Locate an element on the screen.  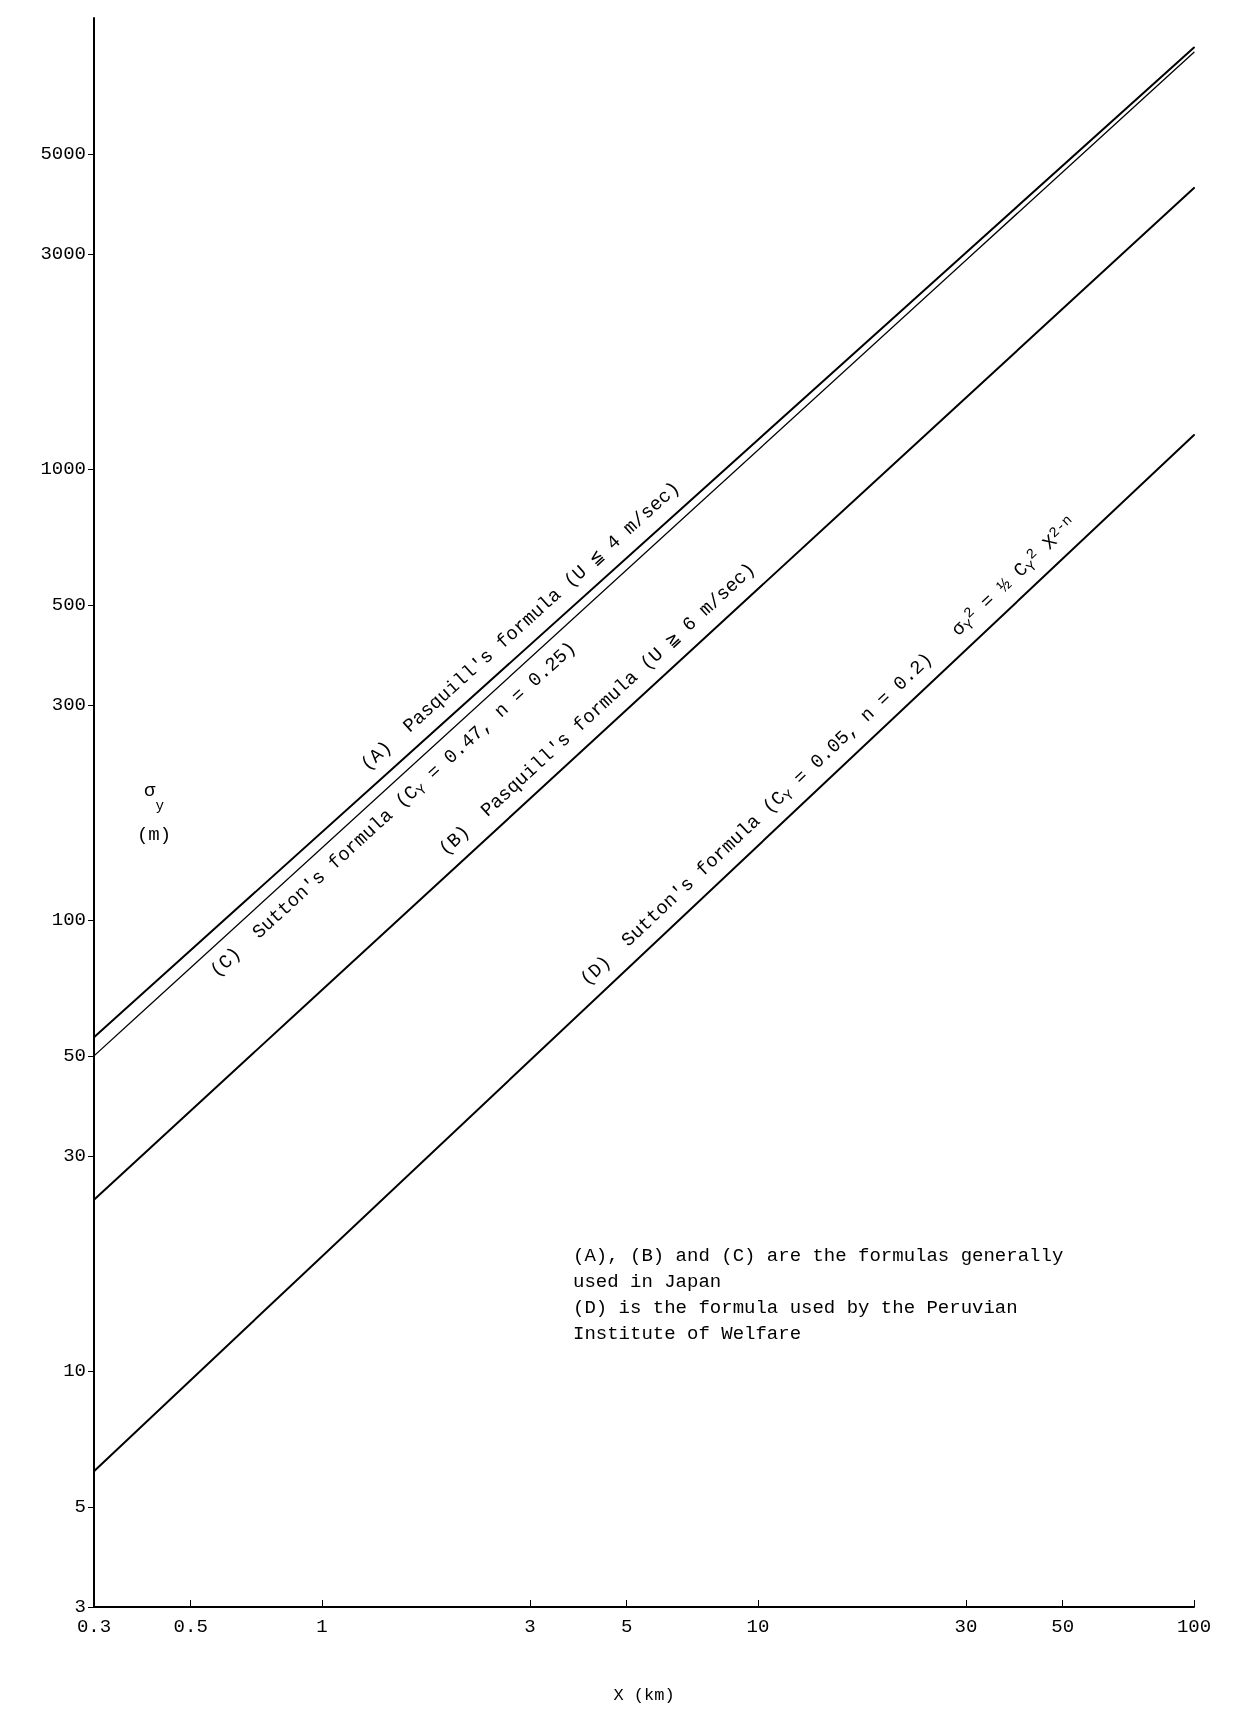
x-tick-label: 0.3 is located at coordinates (94, 1626).